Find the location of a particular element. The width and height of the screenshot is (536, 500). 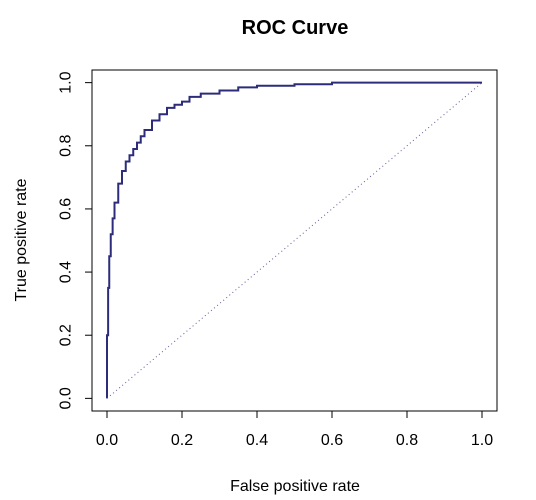

y-axis: 0.0 0.2 0.4 0.6 0.8 1.0 is located at coordinates (75, 240).